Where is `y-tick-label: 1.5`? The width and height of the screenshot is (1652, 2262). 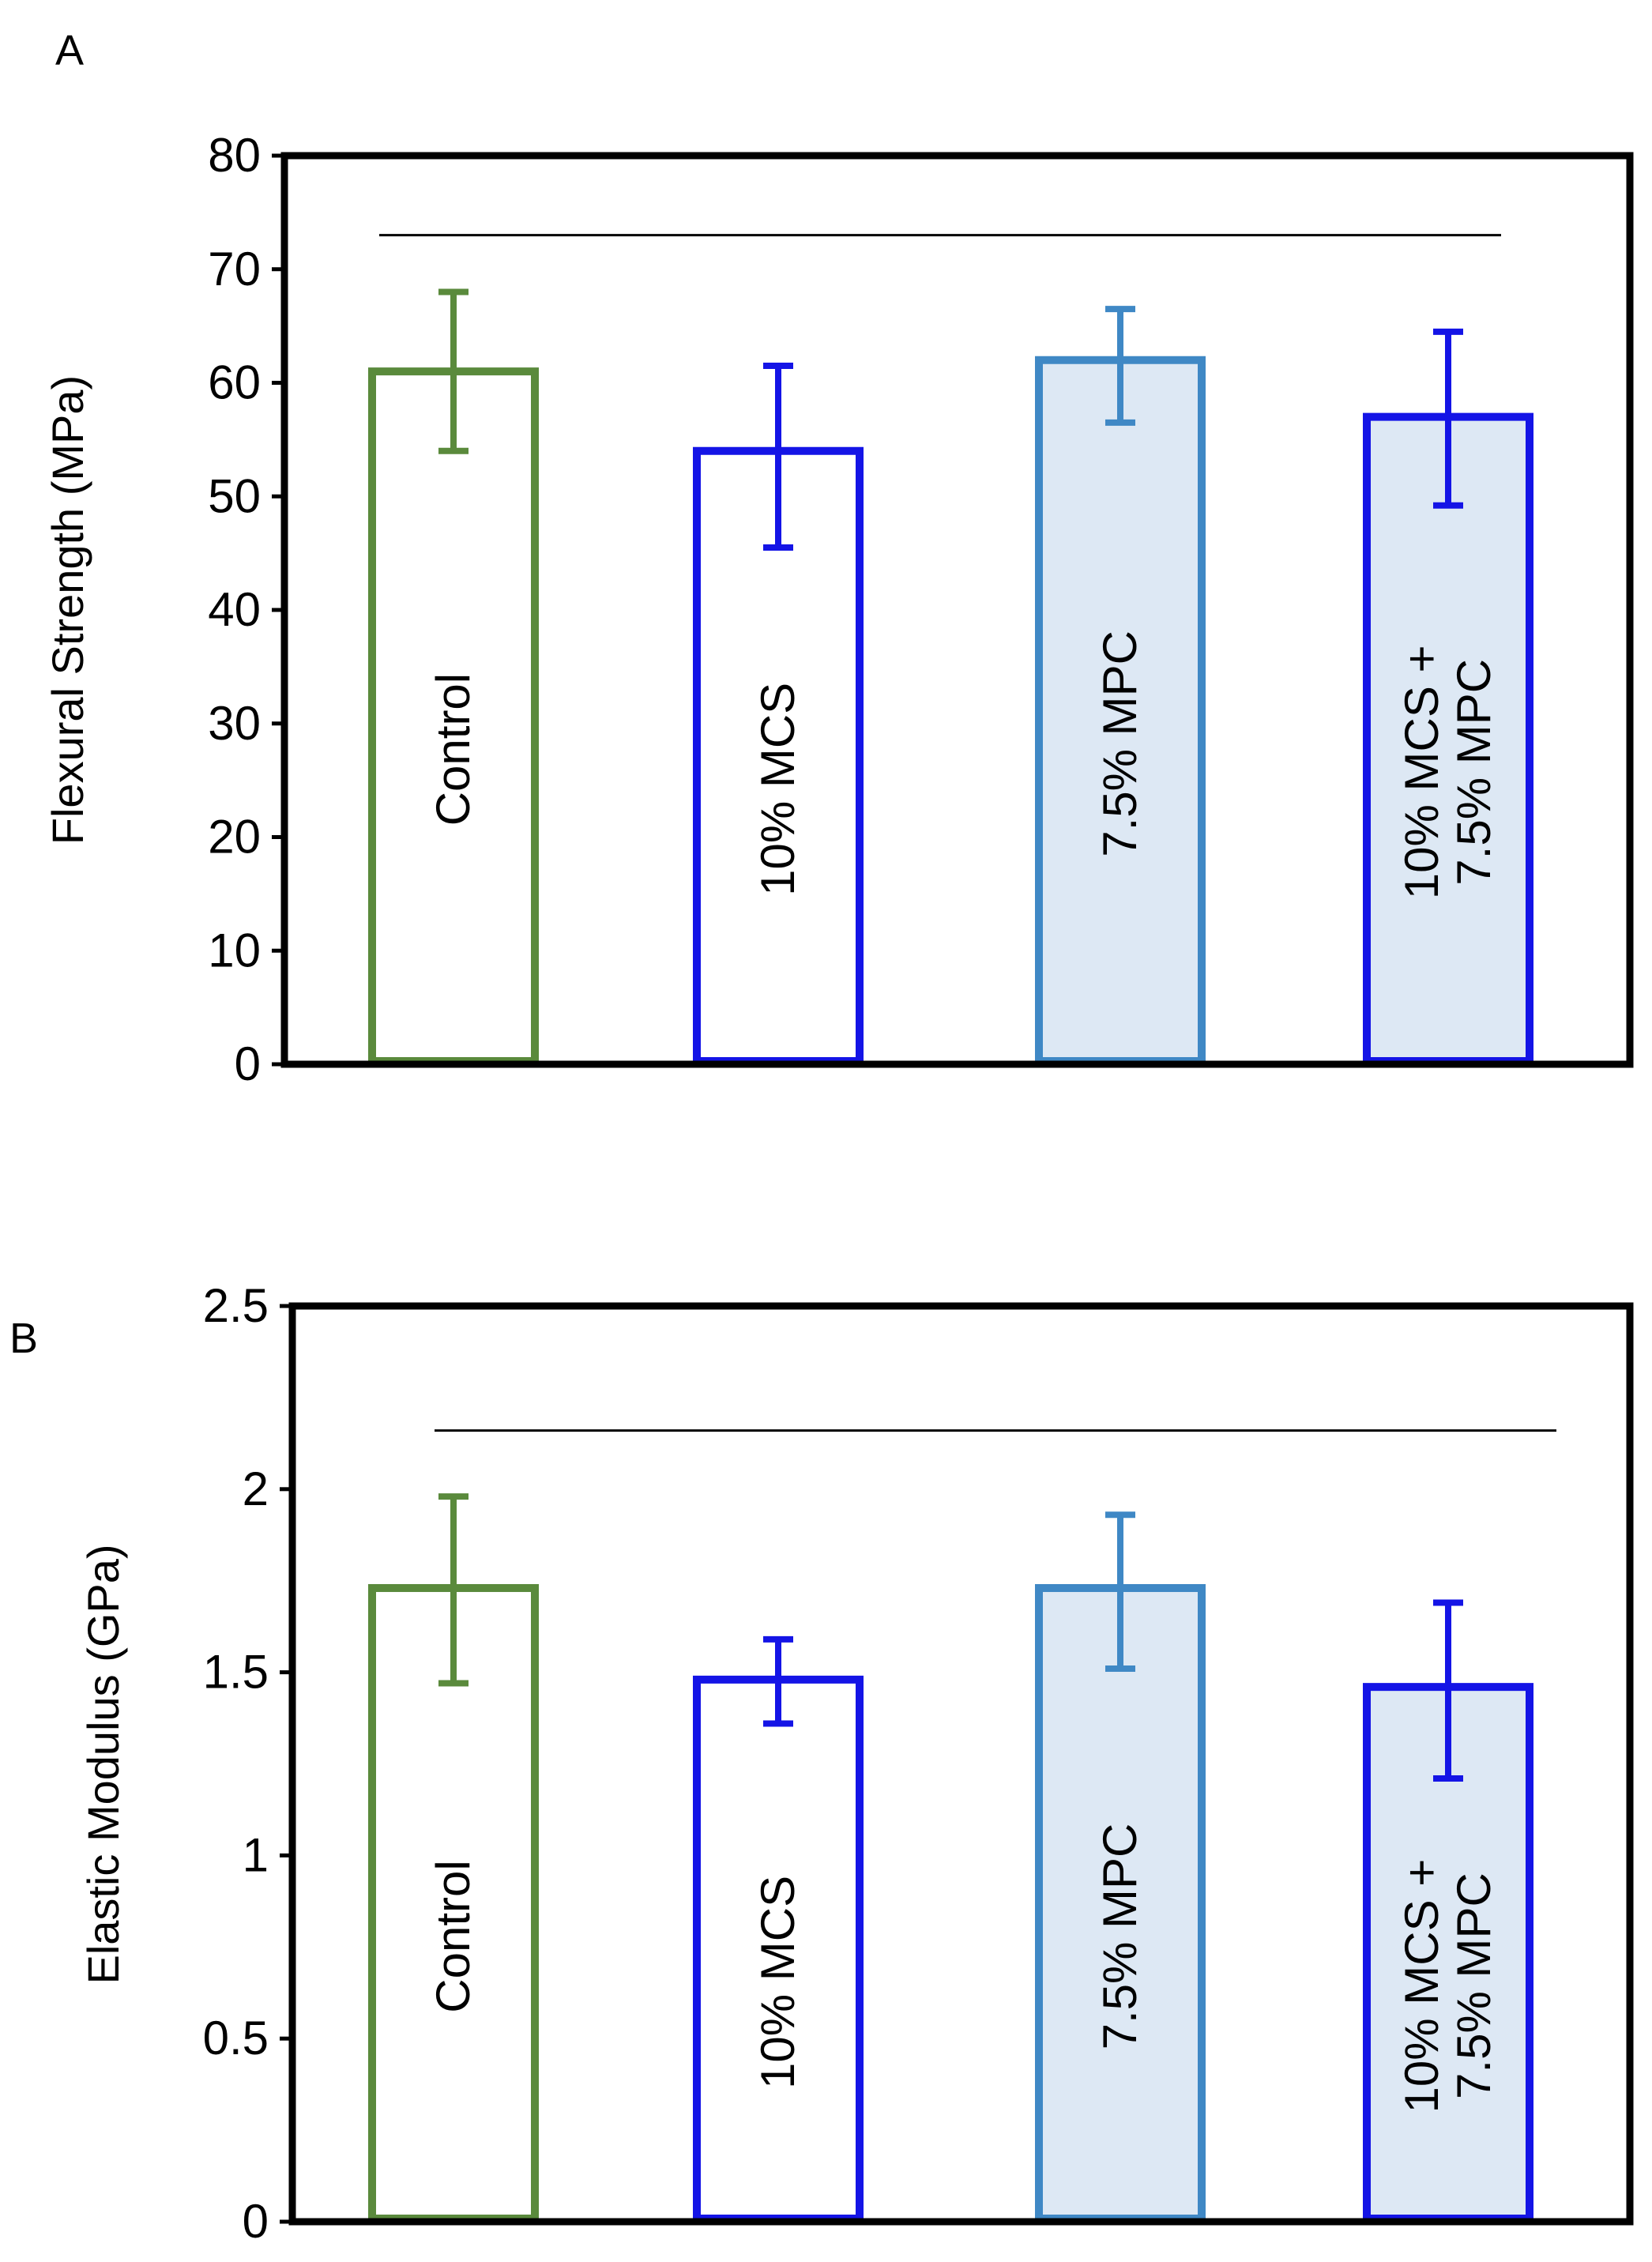 y-tick-label: 1.5 is located at coordinates (236, 1673).